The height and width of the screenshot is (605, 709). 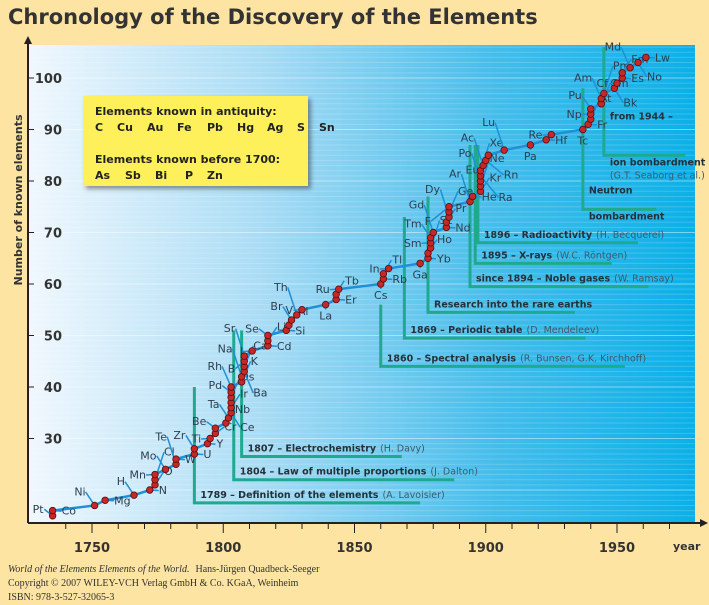 What do you see at coordinates (213, 404) in the screenshot?
I see `element-label: Ta` at bounding box center [213, 404].